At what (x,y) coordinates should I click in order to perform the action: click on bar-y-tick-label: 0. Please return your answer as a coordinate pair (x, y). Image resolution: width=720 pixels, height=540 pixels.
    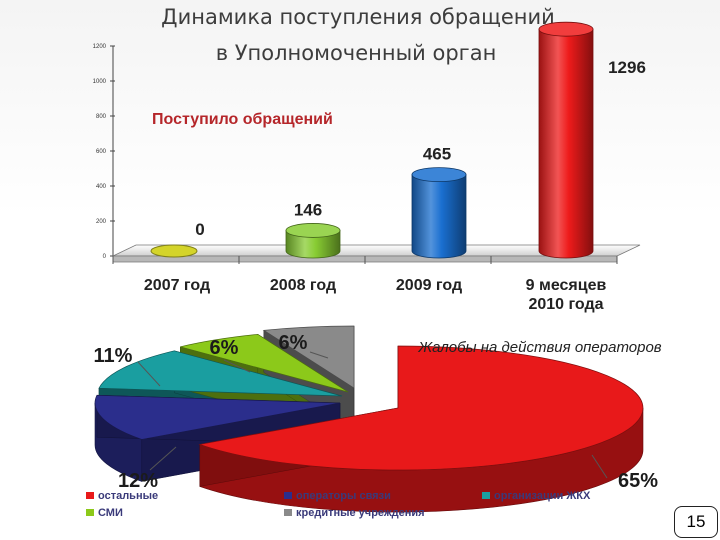
    Looking at the image, I should click on (105, 257).